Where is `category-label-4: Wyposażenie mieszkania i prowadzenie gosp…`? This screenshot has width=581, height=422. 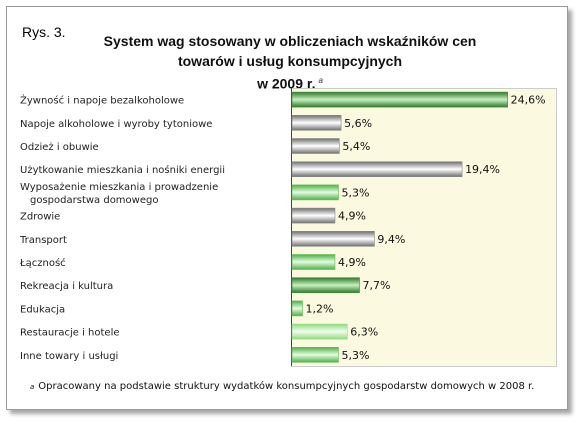
category-label-4: Wyposażenie mieszkania i prowadzenie gosp… is located at coordinates (119, 194).